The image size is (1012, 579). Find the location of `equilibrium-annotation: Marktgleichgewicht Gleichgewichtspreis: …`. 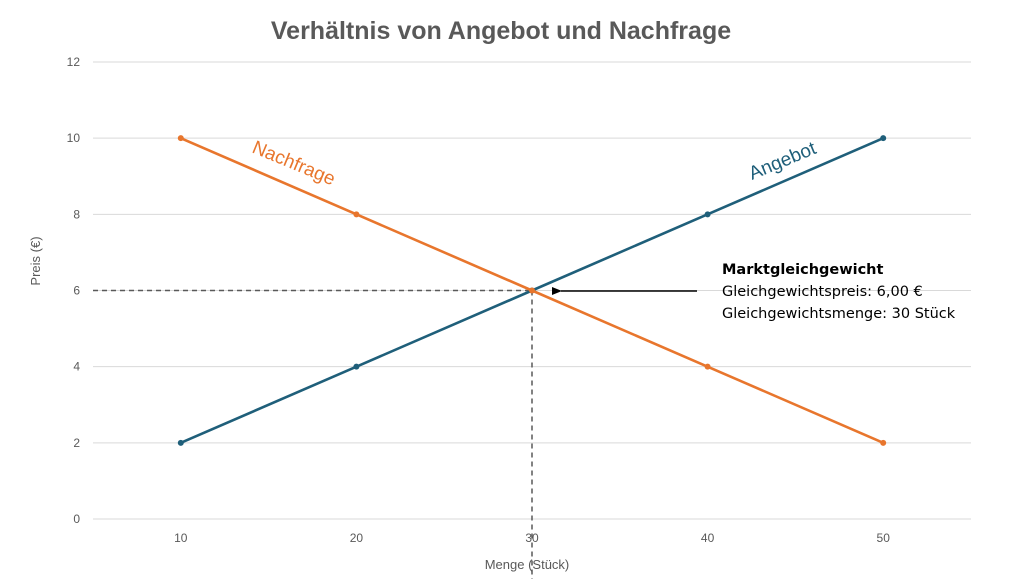

equilibrium-annotation: Marktgleichgewicht Gleichgewichtspreis: … is located at coordinates (839, 292).